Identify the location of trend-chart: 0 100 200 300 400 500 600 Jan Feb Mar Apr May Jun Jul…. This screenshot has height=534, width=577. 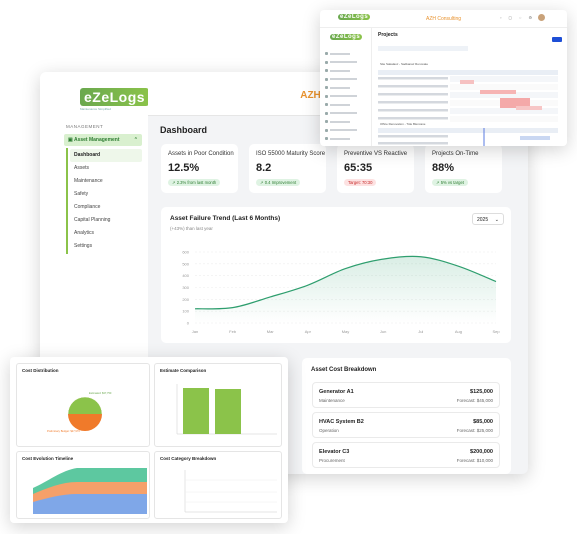
(341, 292).